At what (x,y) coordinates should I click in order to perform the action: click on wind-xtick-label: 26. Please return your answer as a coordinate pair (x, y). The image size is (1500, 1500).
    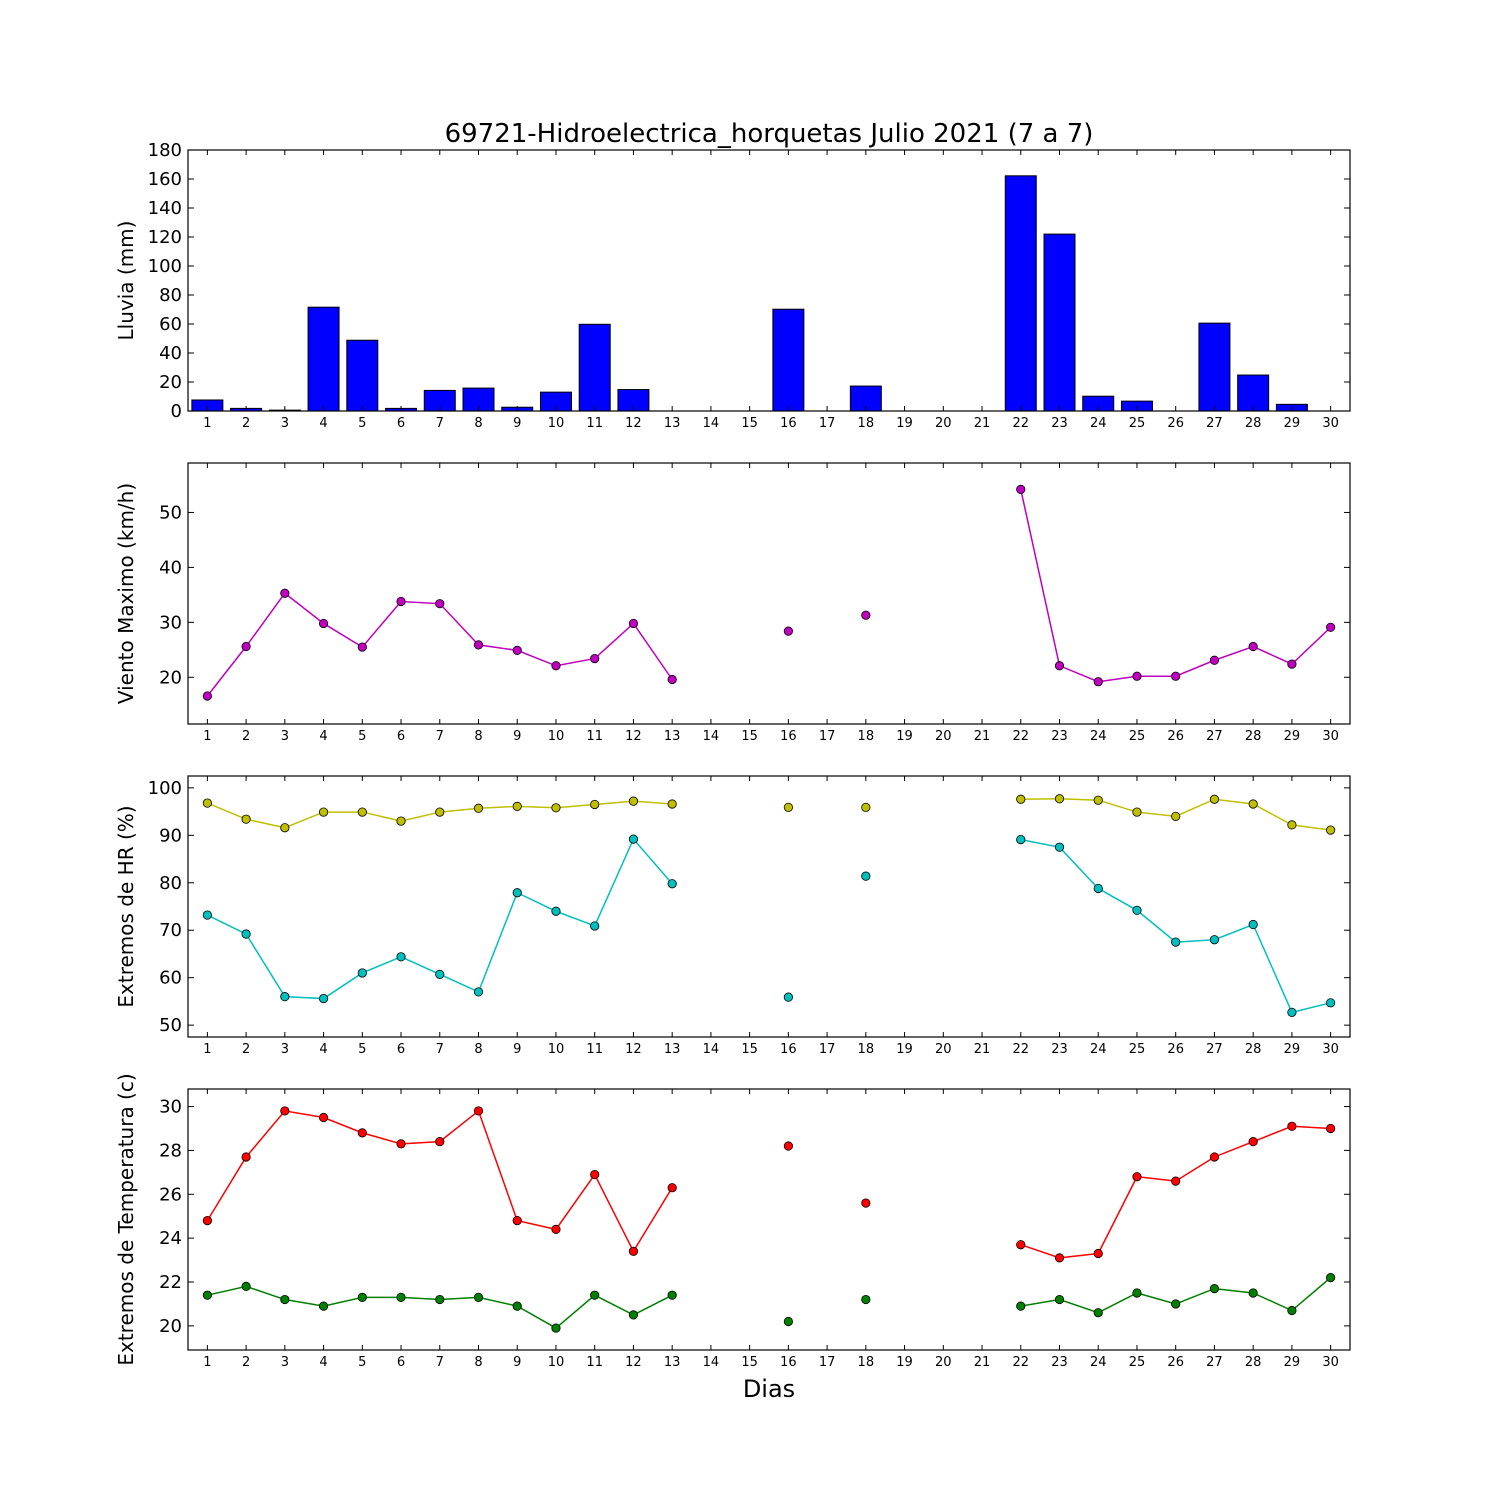
    Looking at the image, I should click on (1175, 736).